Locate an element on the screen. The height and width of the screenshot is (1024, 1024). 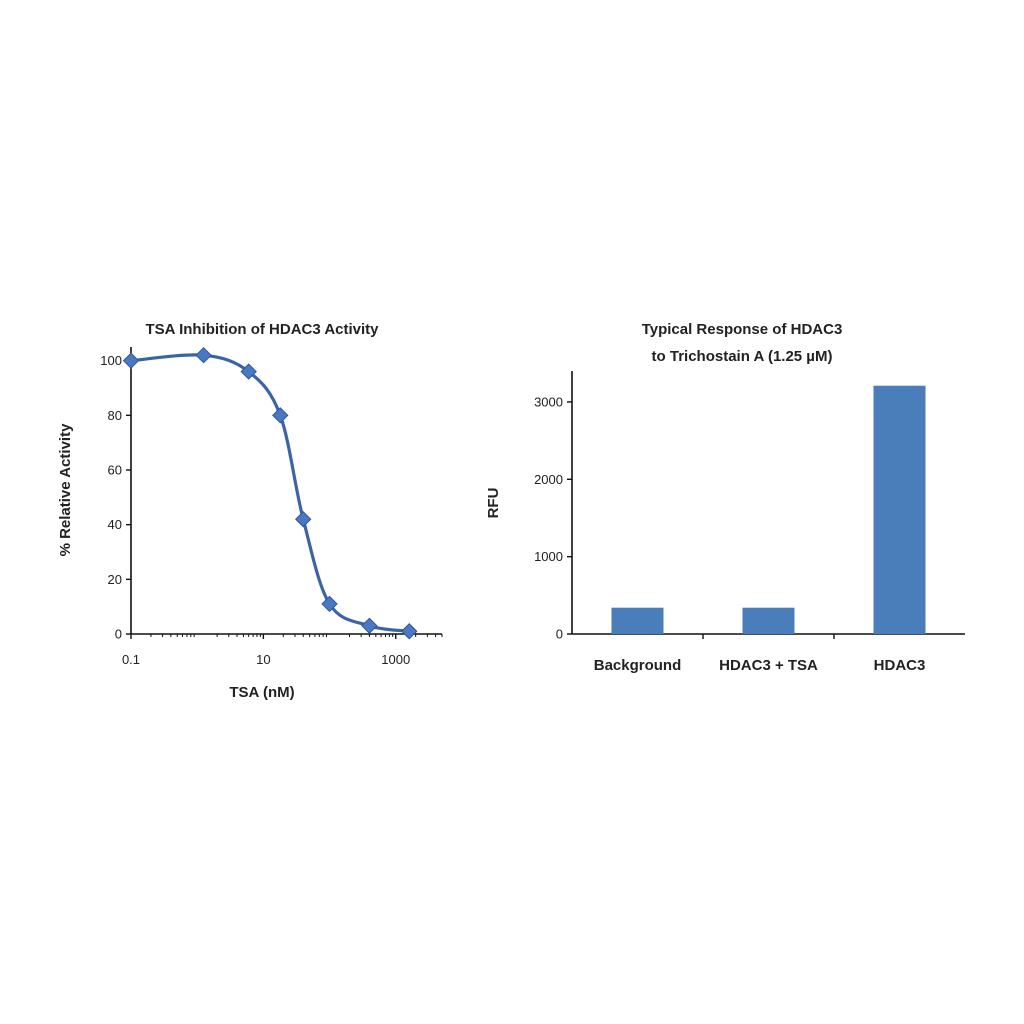
category-label: Background is located at coordinates (638, 665).